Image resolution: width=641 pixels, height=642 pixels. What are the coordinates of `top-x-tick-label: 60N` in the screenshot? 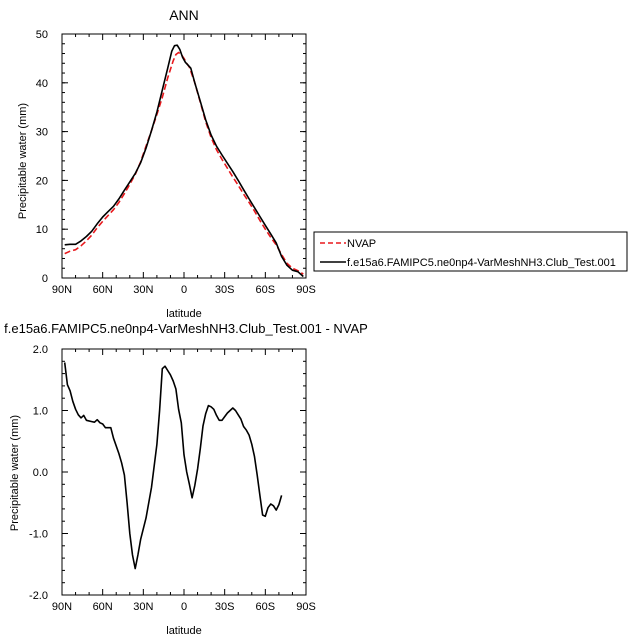 It's located at (103, 290).